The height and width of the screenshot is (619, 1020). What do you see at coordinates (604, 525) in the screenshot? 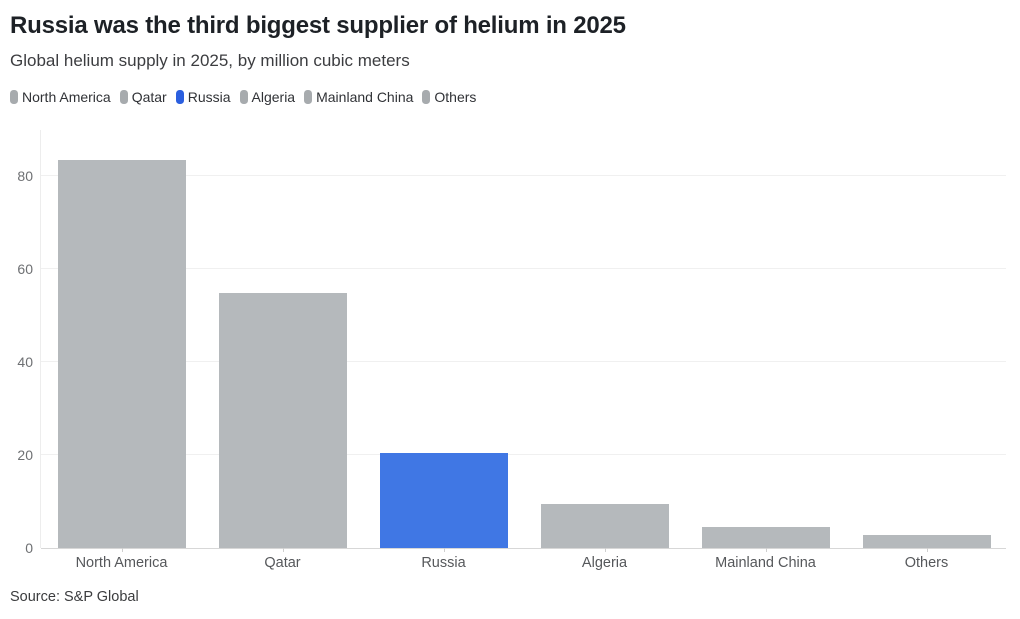
I see `bar-algeria` at bounding box center [604, 525].